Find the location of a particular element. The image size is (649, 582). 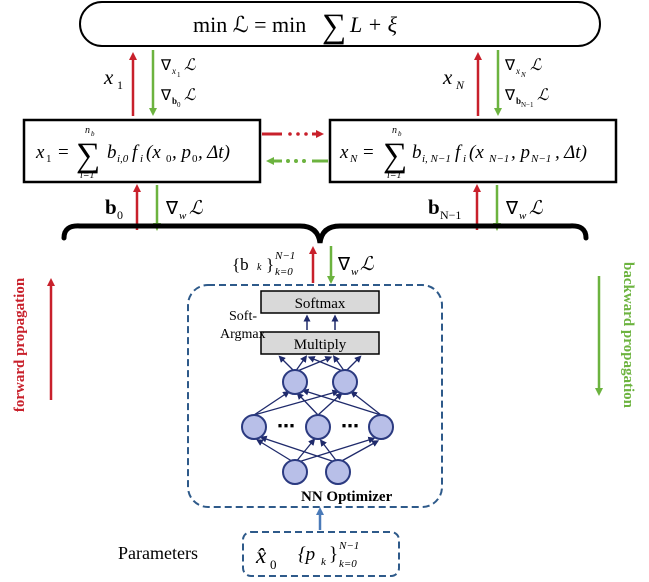

wgrad-center-nabla: ∇ is located at coordinates (344, 264).